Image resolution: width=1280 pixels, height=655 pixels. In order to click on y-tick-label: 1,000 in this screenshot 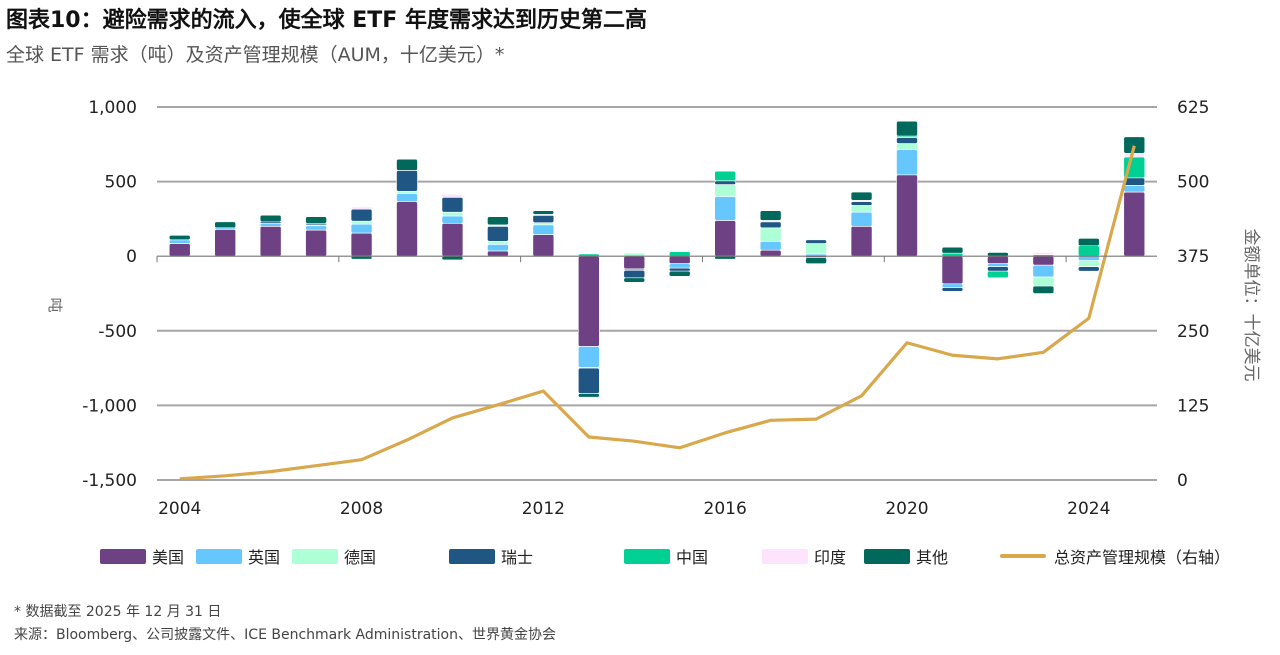, I will do `click(112, 108)`.